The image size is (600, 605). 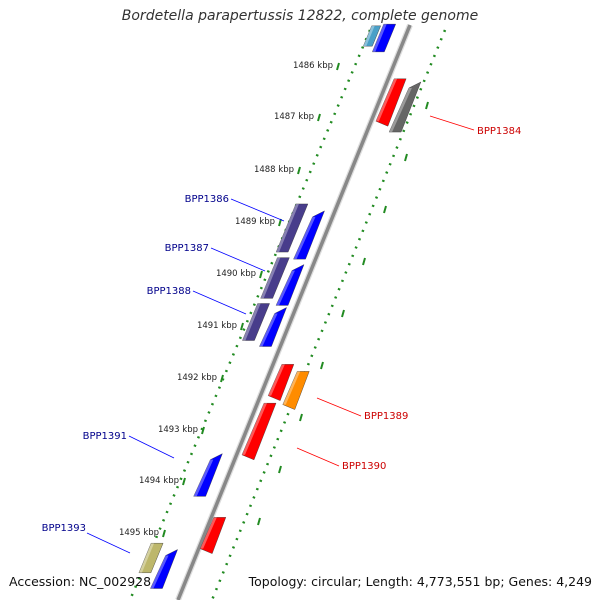 What do you see at coordinates (207, 199) in the screenshot?
I see `gene-label-bpp1386: BPP1386` at bounding box center [207, 199].